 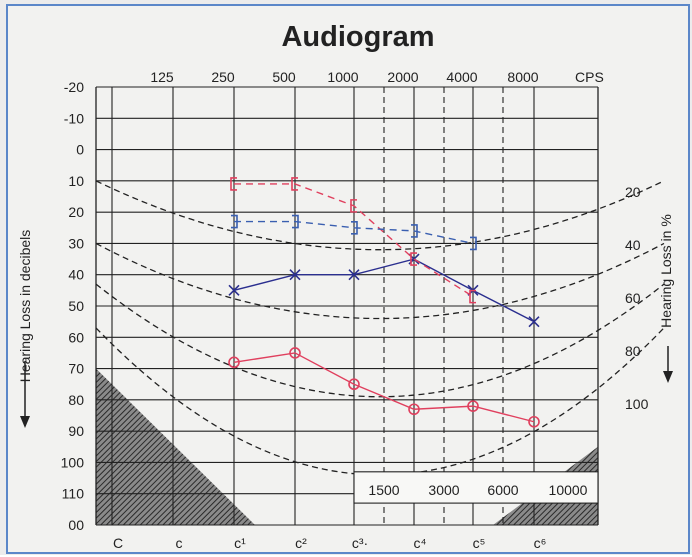 What do you see at coordinates (162, 77) in the screenshot?
I see `x-tick-label: 125` at bounding box center [162, 77].